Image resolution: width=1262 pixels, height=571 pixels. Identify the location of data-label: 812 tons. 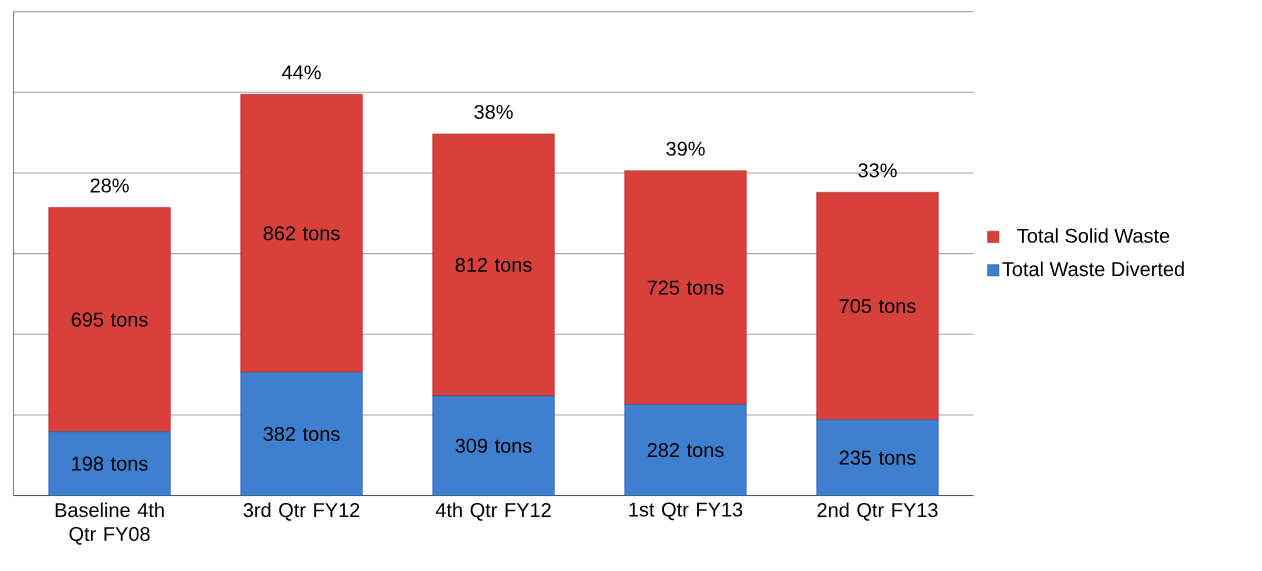
(493, 264).